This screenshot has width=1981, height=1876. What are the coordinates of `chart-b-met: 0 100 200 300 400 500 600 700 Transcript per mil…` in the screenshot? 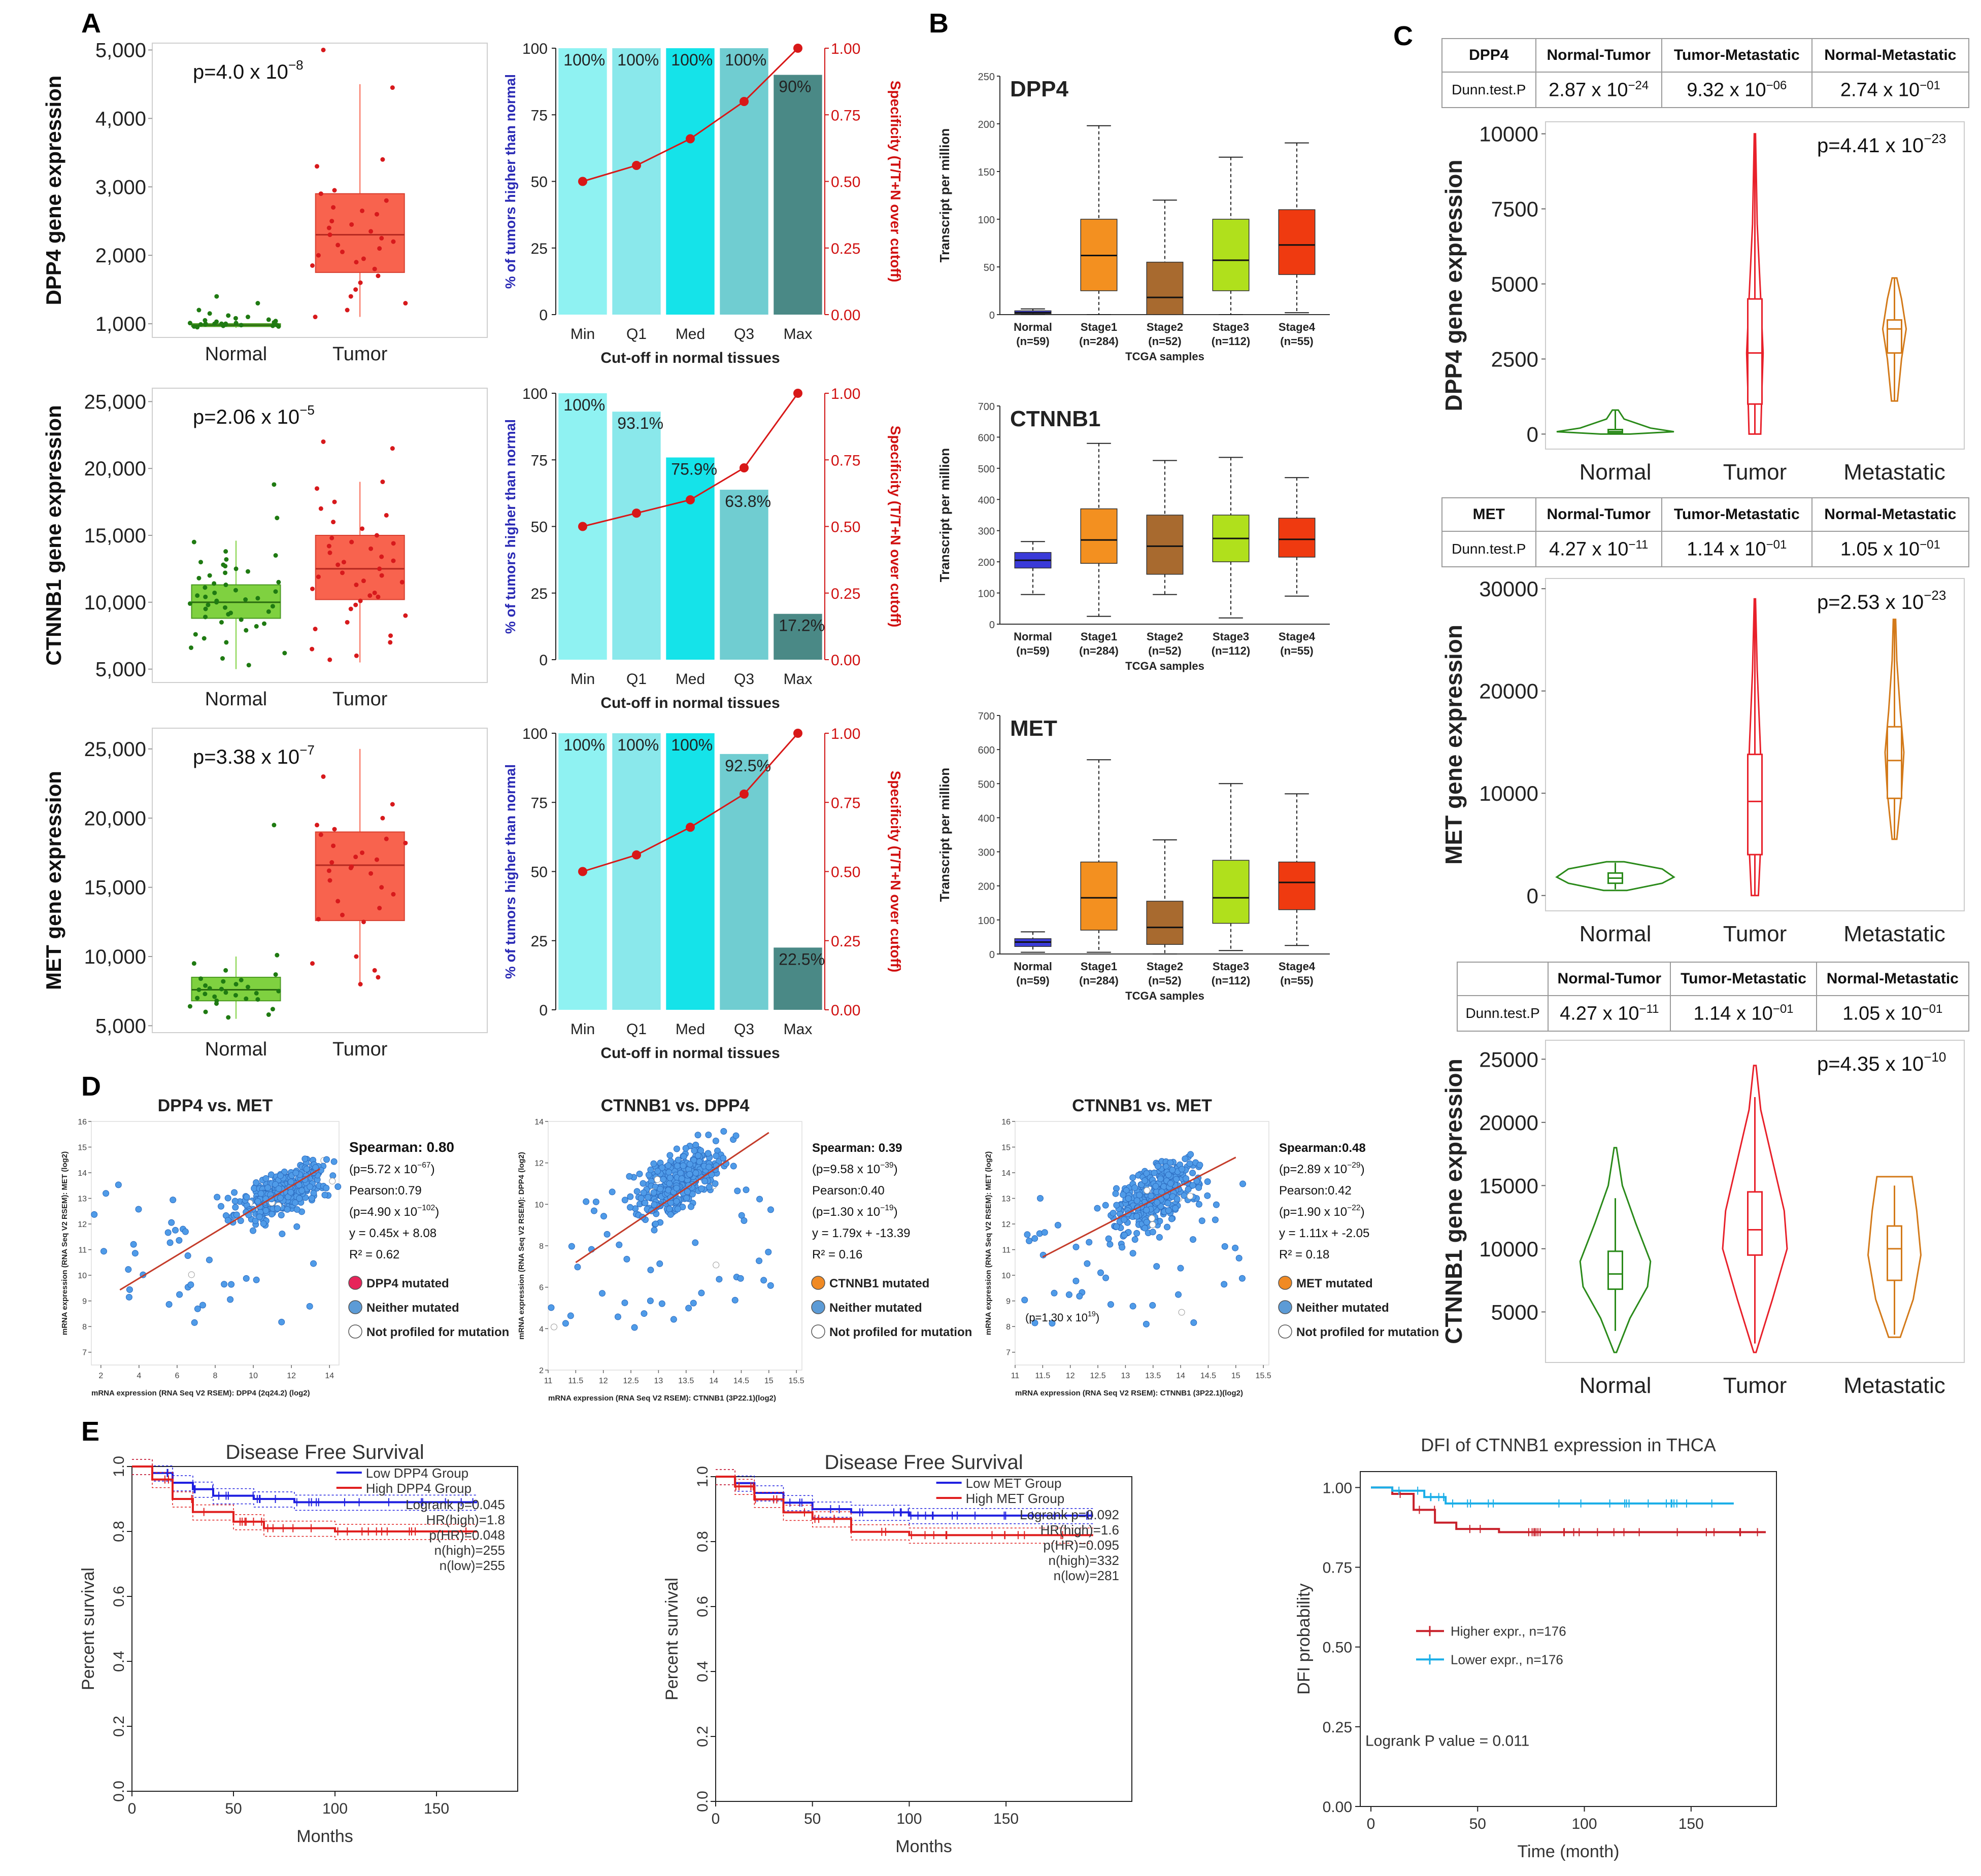 It's located at (1147, 857).